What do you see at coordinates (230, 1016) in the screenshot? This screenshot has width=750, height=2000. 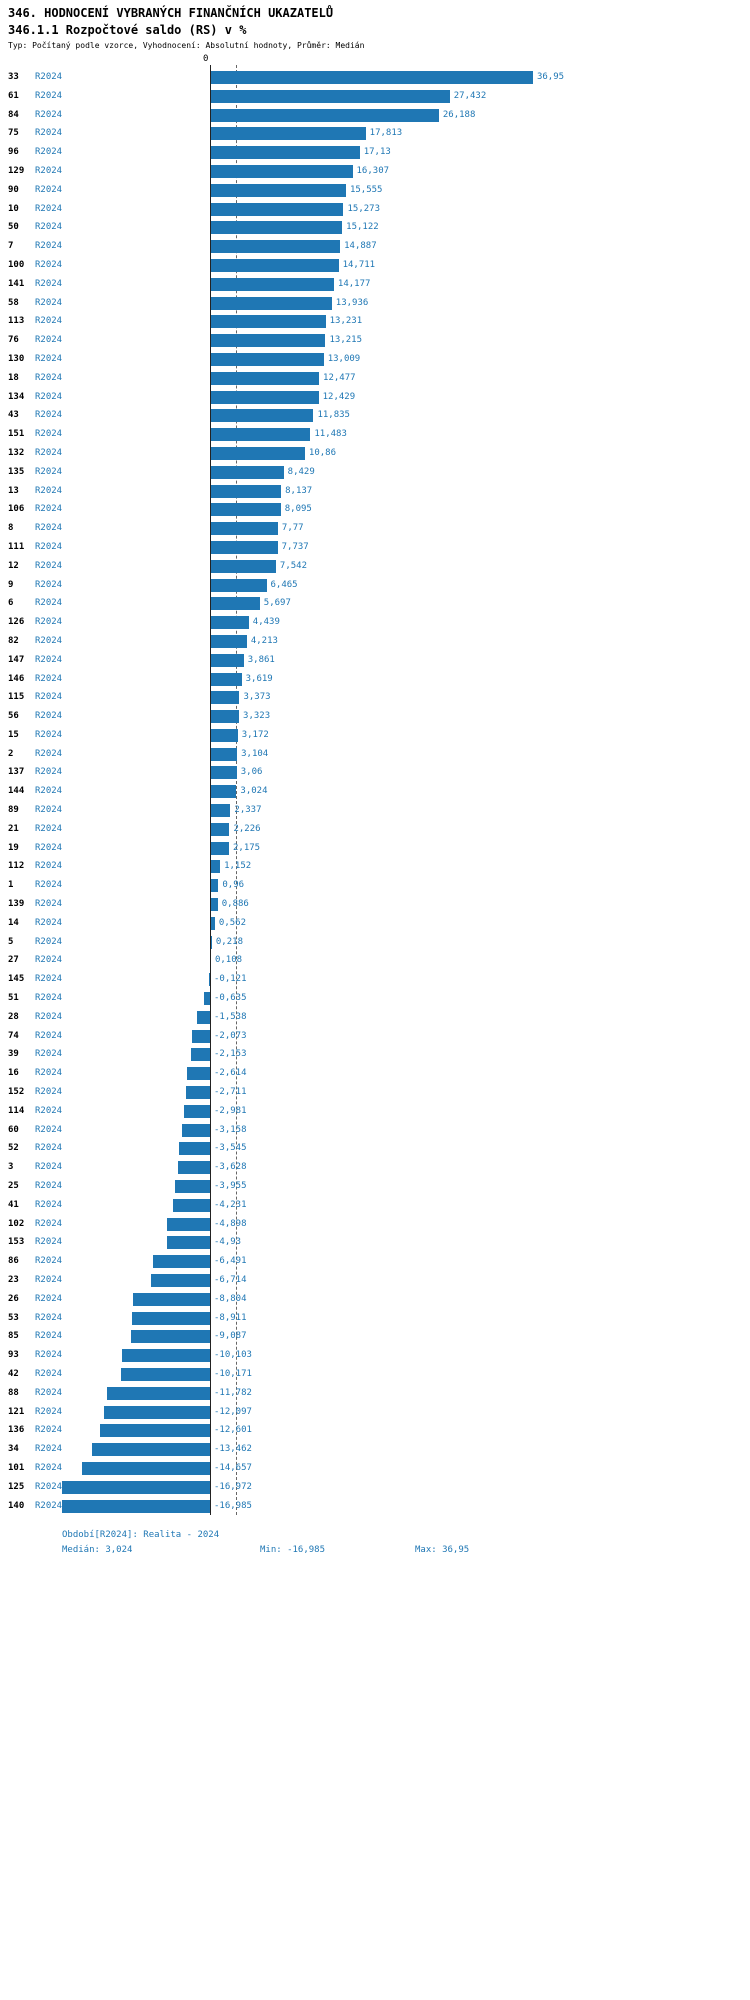 I see `bar-value-label: -1,538` at bounding box center [230, 1016].